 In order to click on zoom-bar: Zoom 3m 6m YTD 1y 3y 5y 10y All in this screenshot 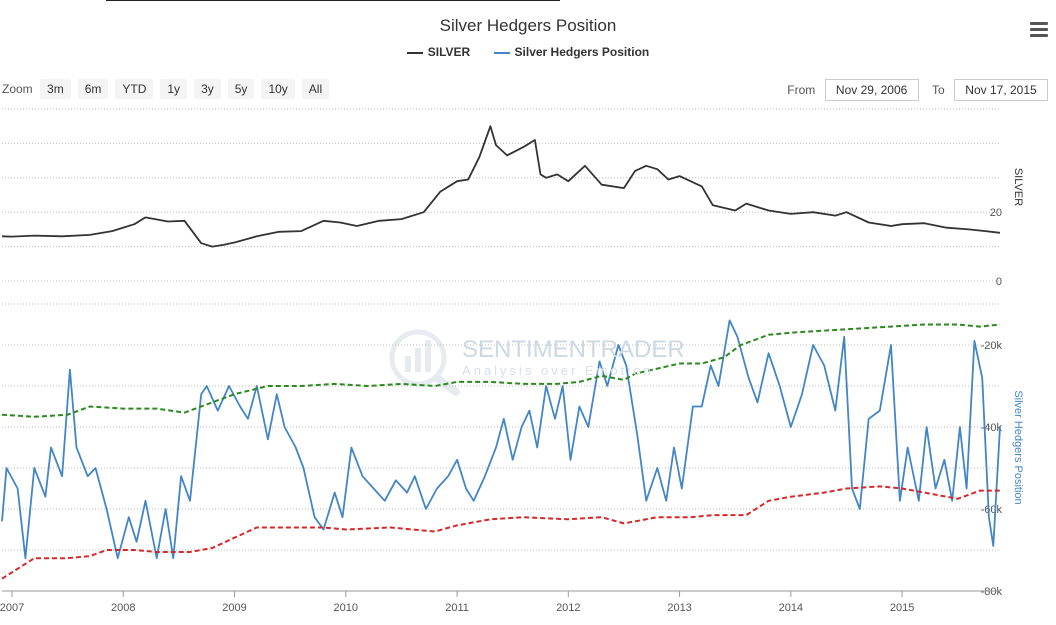, I will do `click(169, 89)`.